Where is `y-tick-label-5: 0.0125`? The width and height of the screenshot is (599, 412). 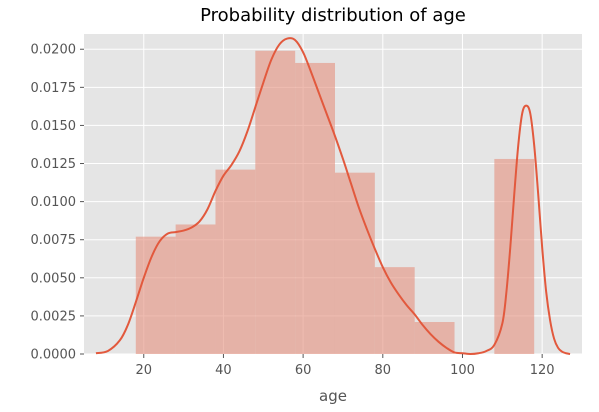 y-tick-label-5: 0.0125 is located at coordinates (54, 164).